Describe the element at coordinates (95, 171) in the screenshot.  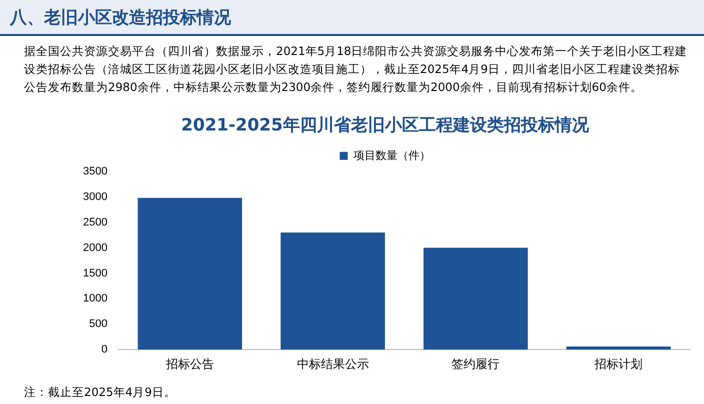
I see `y-tick-label: 3500` at that location.